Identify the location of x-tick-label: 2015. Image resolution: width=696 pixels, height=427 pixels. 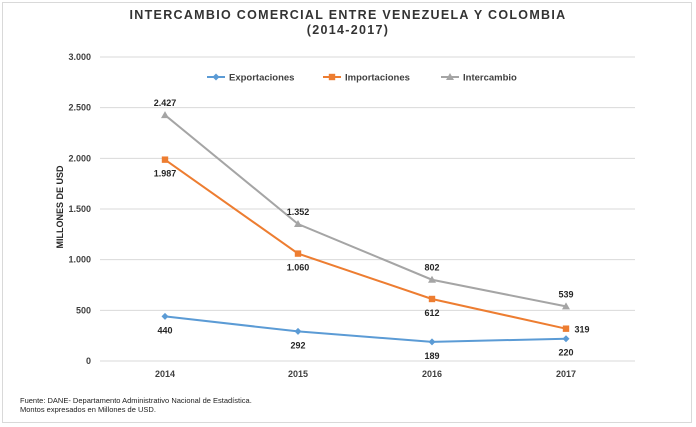
(298, 374).